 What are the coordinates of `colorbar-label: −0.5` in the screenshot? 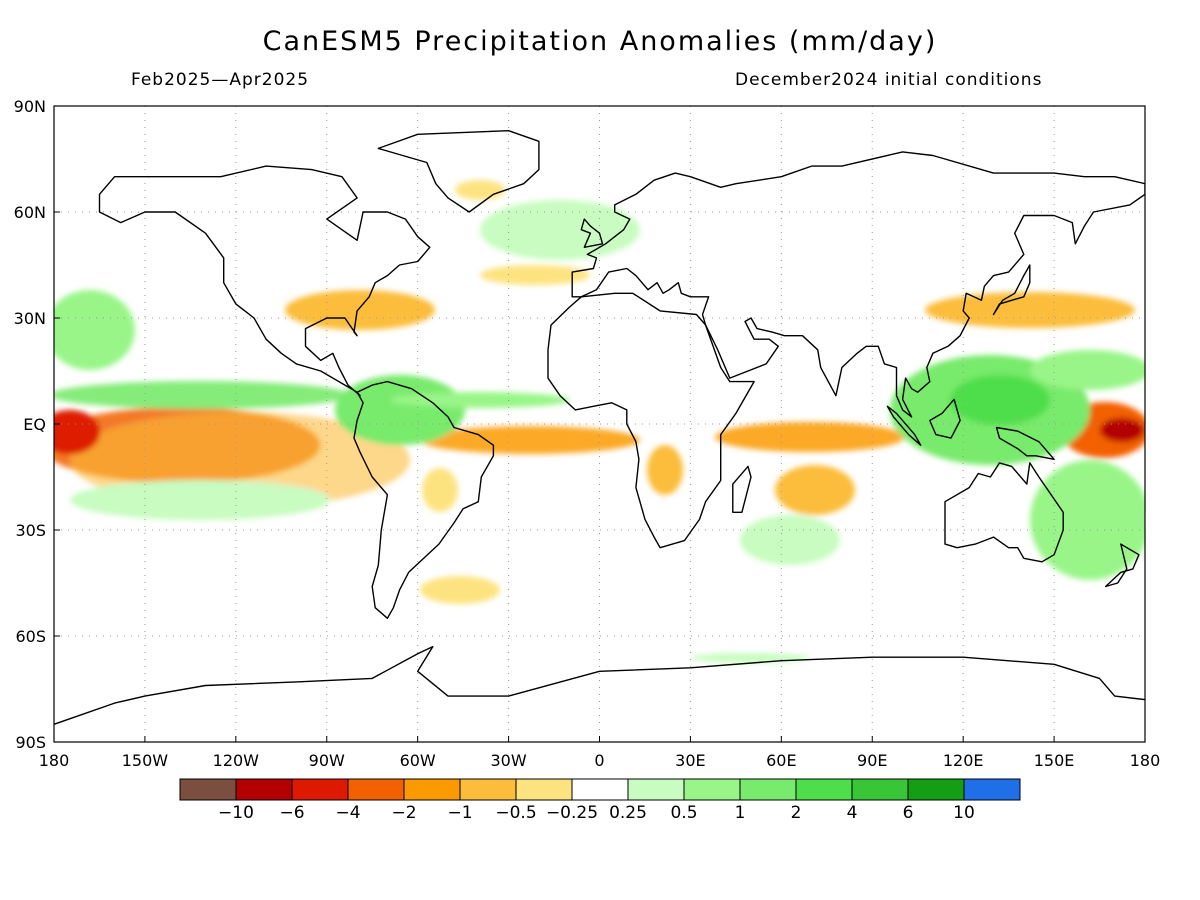 It's located at (515, 813).